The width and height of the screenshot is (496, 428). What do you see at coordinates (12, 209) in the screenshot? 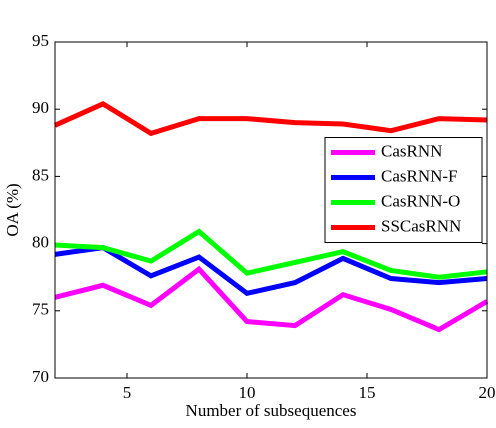
I see `y-axis-label: OA (%)` at bounding box center [12, 209].